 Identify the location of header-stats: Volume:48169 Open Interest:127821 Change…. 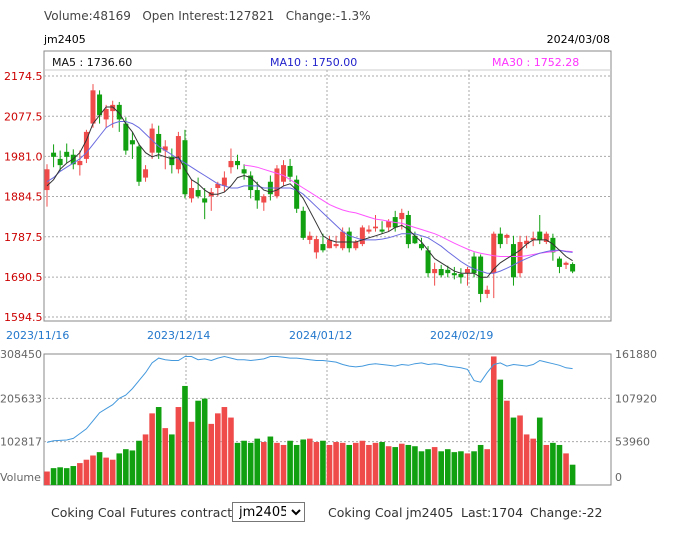
(207, 16).